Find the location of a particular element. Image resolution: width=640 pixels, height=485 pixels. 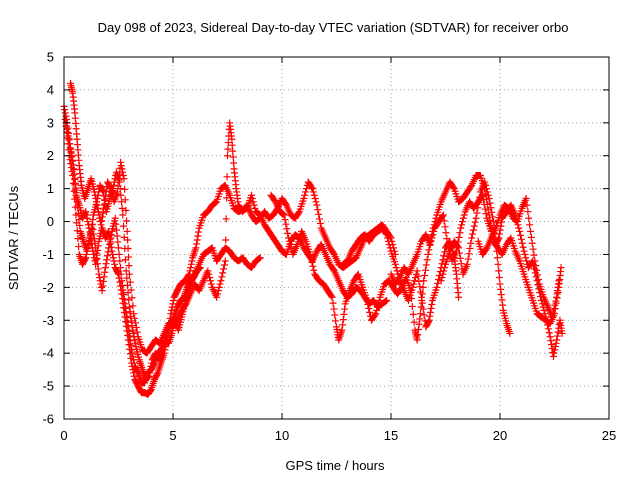

x-tick-label: 20 is located at coordinates (500, 435).